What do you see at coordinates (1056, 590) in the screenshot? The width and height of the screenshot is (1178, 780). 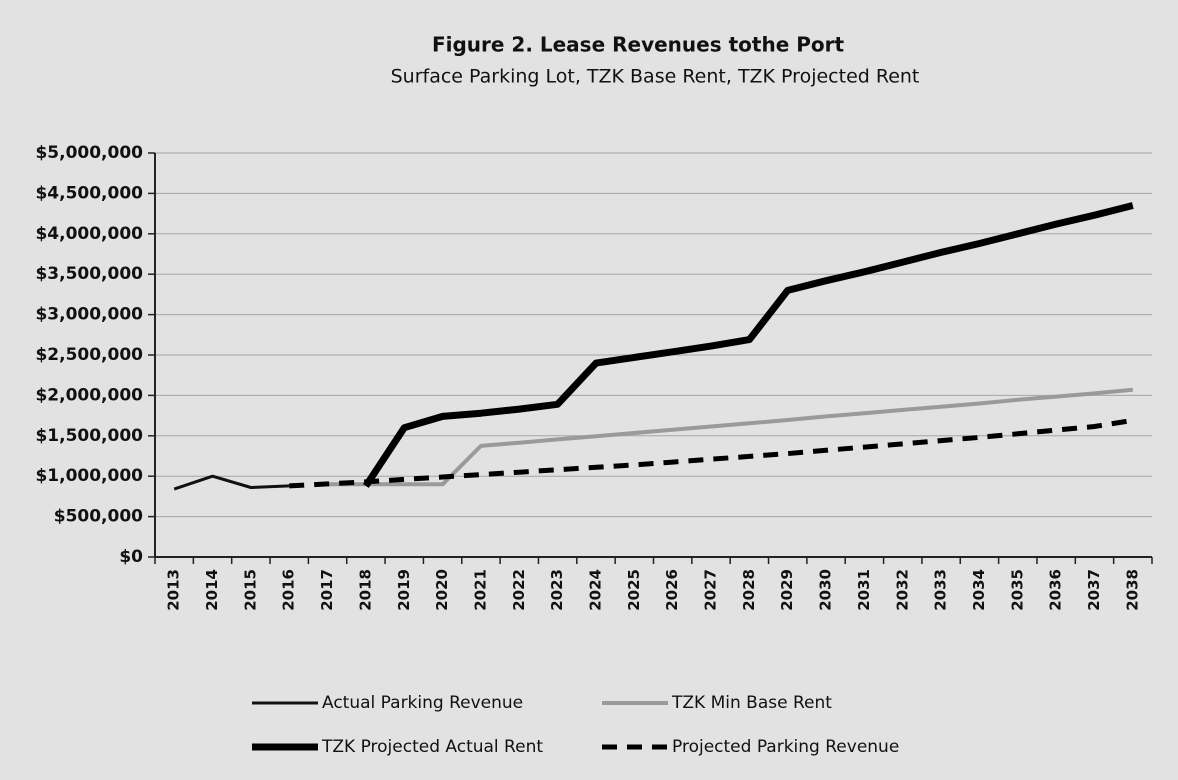 I see `x-tick-label: 2036` at bounding box center [1056, 590].